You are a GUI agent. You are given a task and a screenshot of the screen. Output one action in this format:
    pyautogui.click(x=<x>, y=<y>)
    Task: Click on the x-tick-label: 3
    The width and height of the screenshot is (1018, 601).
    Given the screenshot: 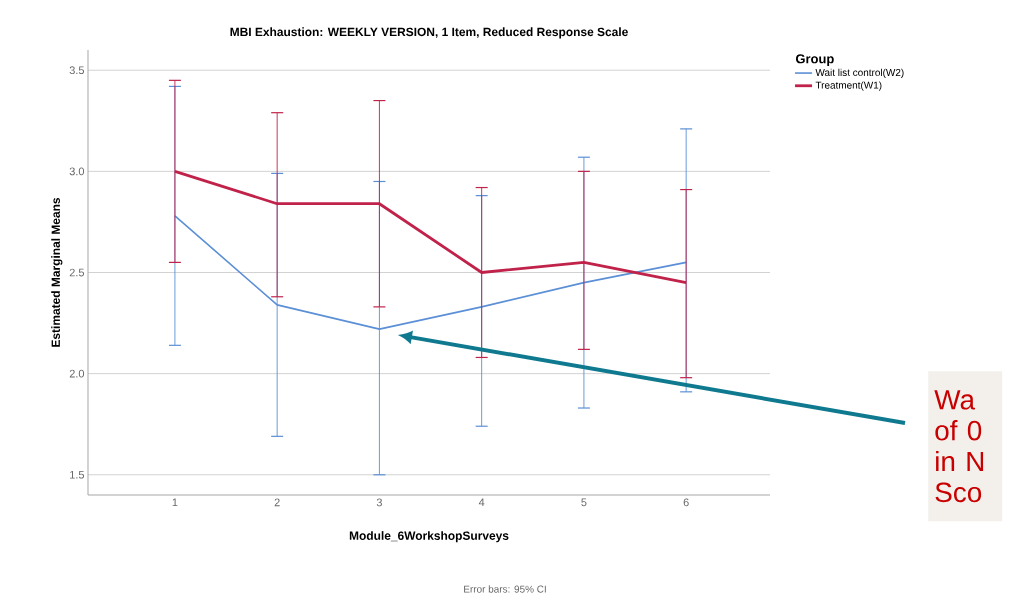 What is the action you would take?
    pyautogui.click(x=379, y=502)
    